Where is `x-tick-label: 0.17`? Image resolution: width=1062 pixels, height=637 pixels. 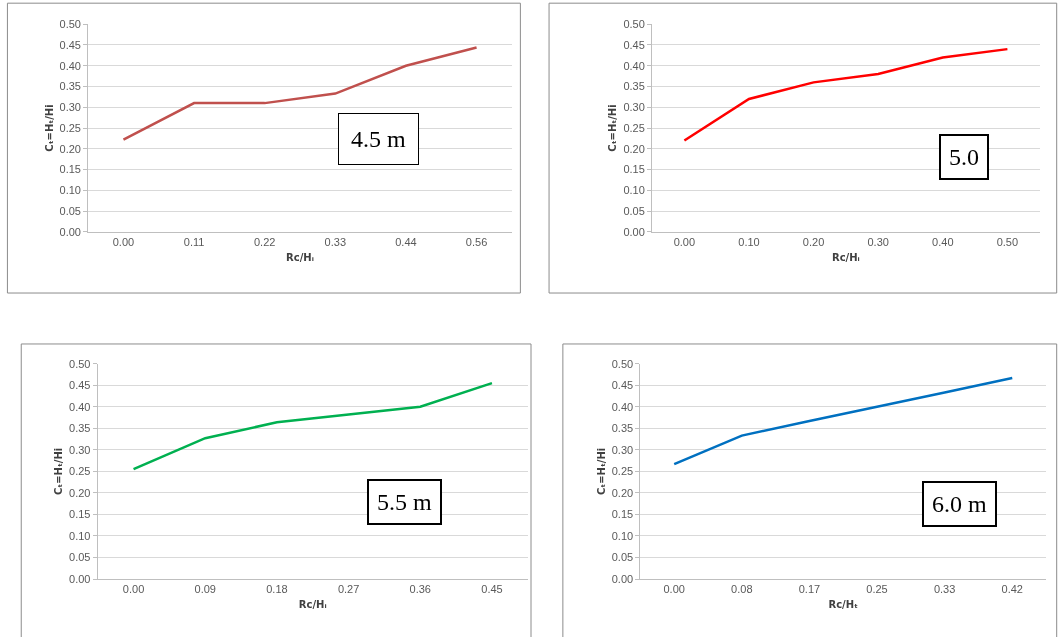
x-tick-label: 0.17 is located at coordinates (809, 589).